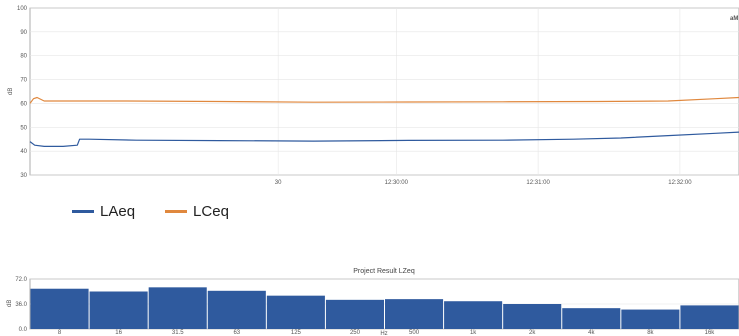 The width and height of the screenshot is (739, 336). I want to click on spectrum-x-tick-label: 16k, so click(710, 333).